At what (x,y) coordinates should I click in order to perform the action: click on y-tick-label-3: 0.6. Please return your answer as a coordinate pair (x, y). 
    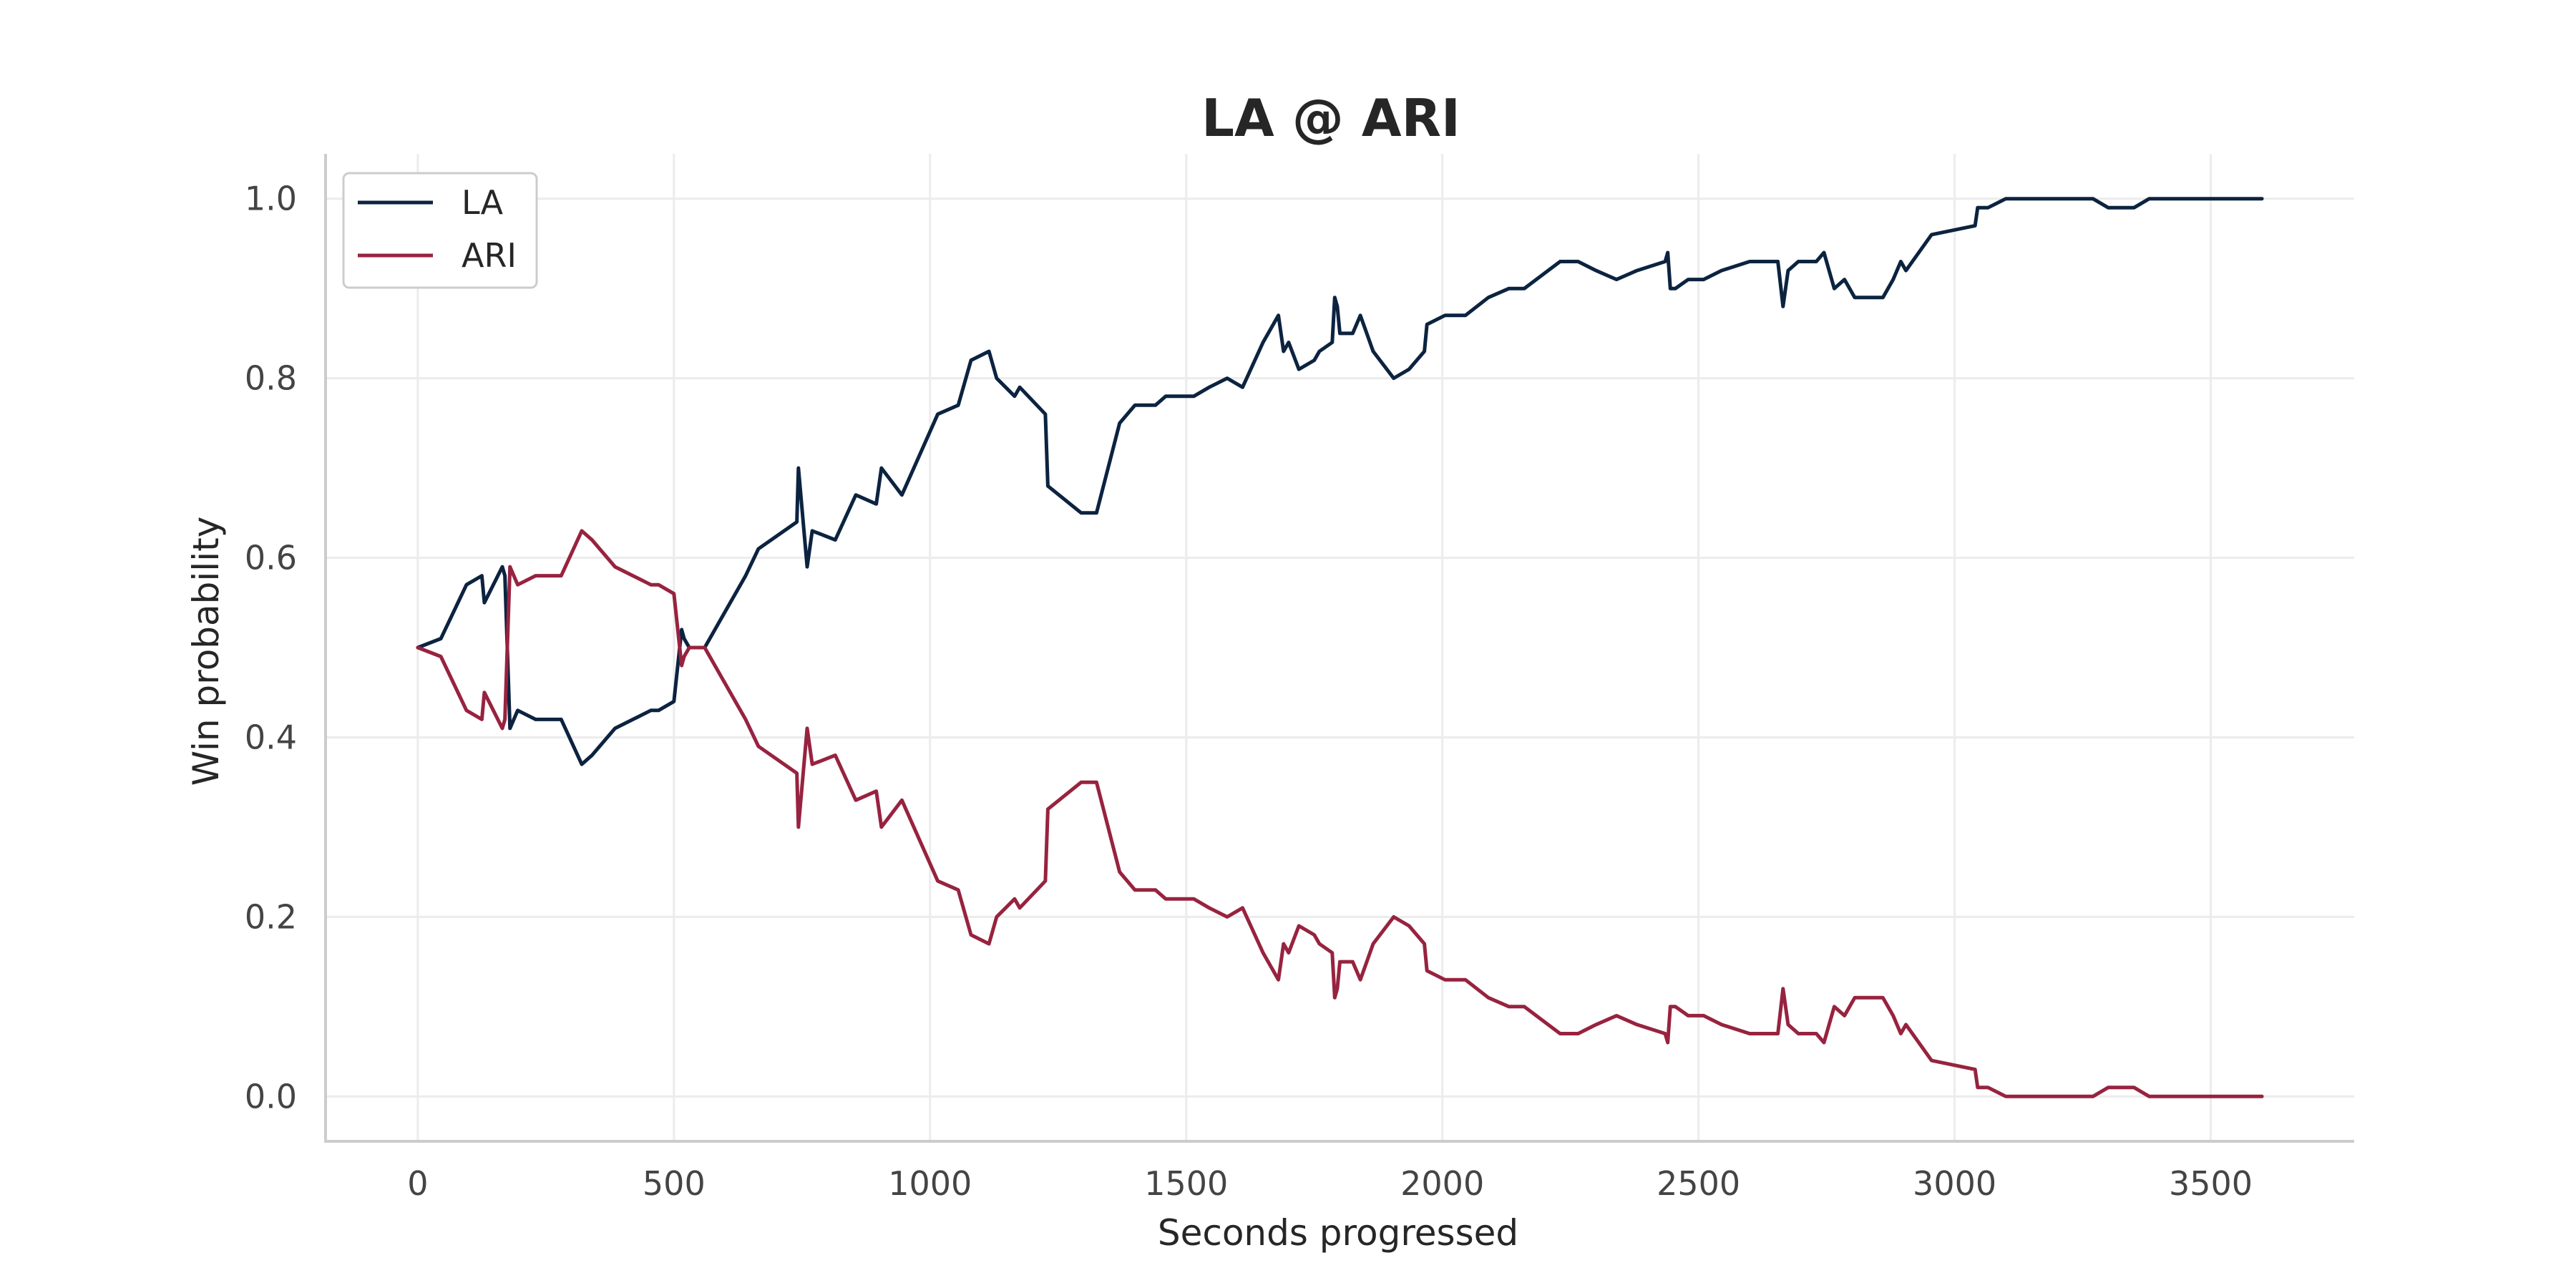
    Looking at the image, I should click on (271, 558).